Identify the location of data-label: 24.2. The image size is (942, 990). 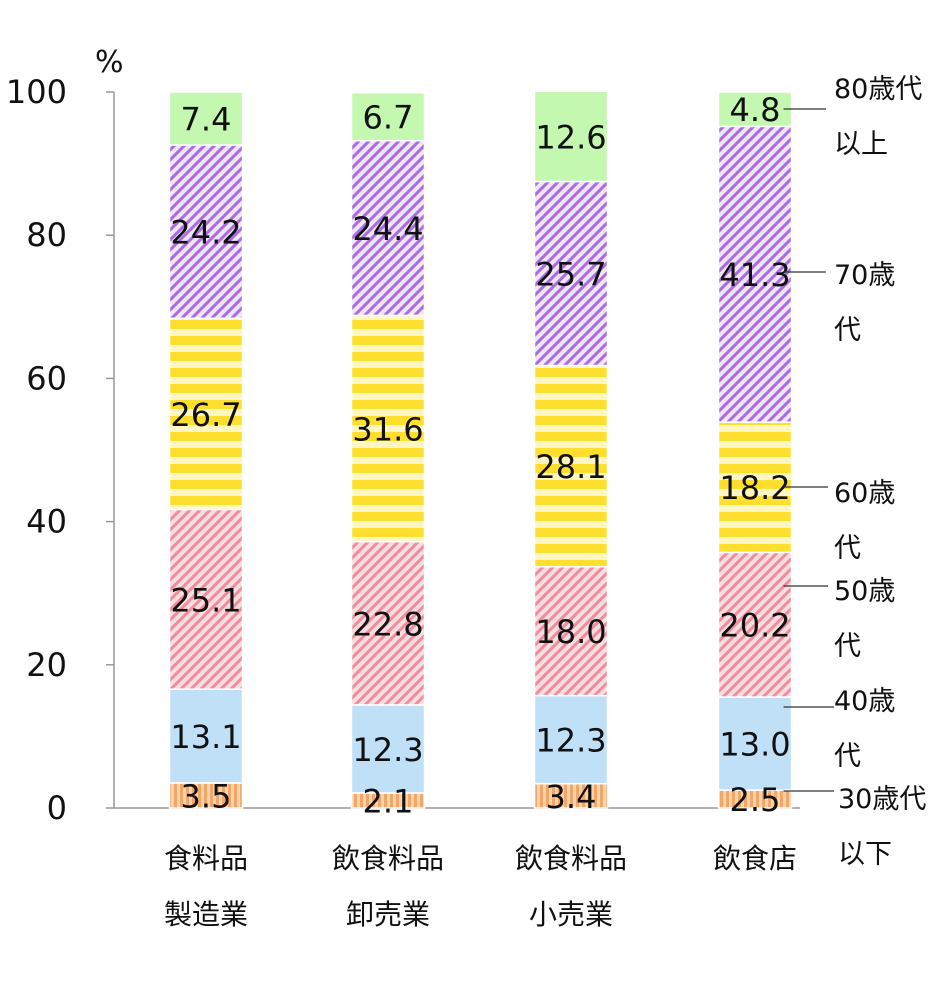
(205, 233).